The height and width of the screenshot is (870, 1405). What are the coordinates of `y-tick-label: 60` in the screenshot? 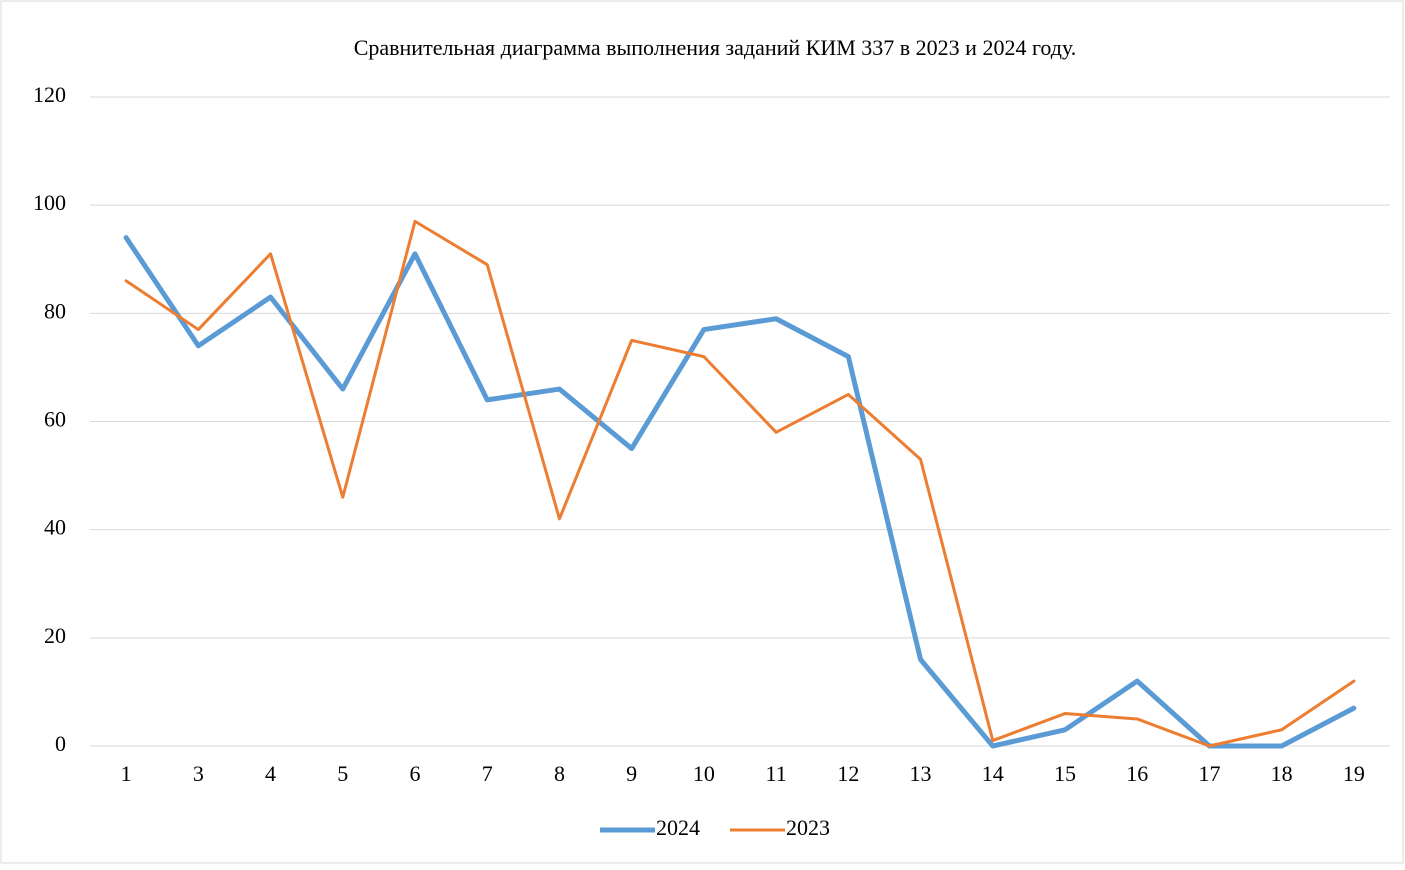 It's located at (55, 419).